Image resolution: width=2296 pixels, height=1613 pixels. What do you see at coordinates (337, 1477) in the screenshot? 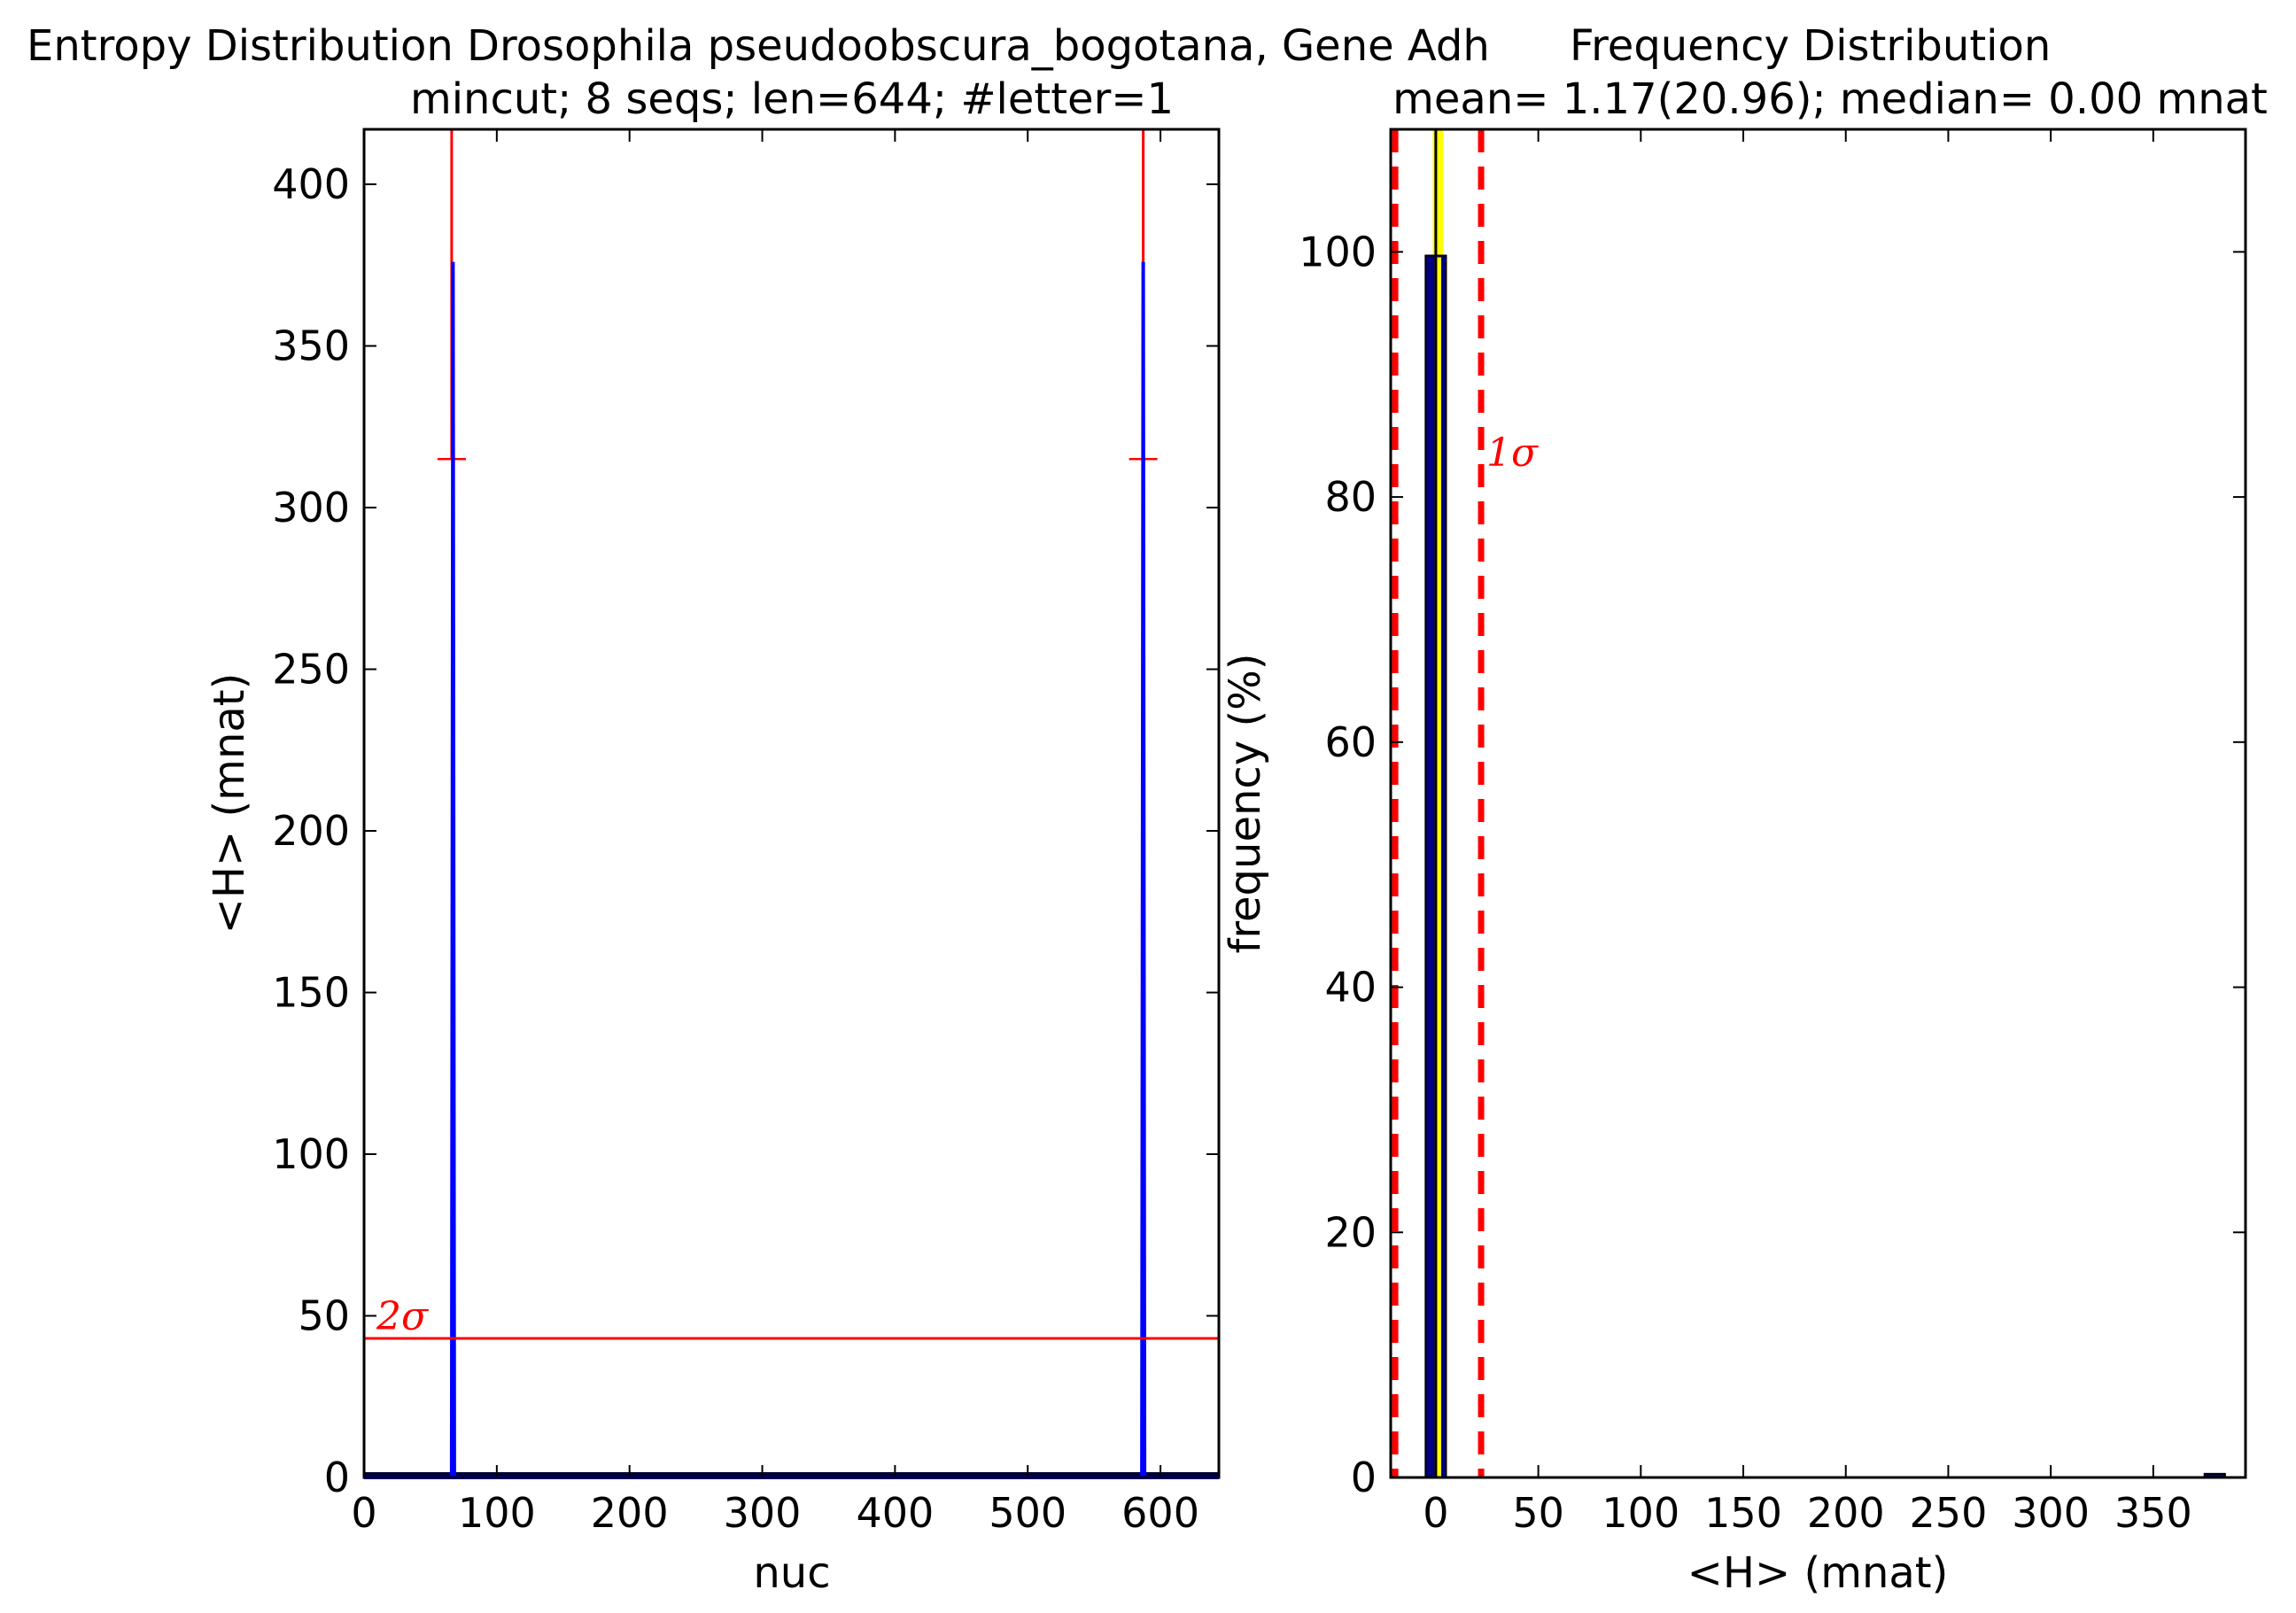
I see `entropy-ytick-label: 0` at bounding box center [337, 1477].